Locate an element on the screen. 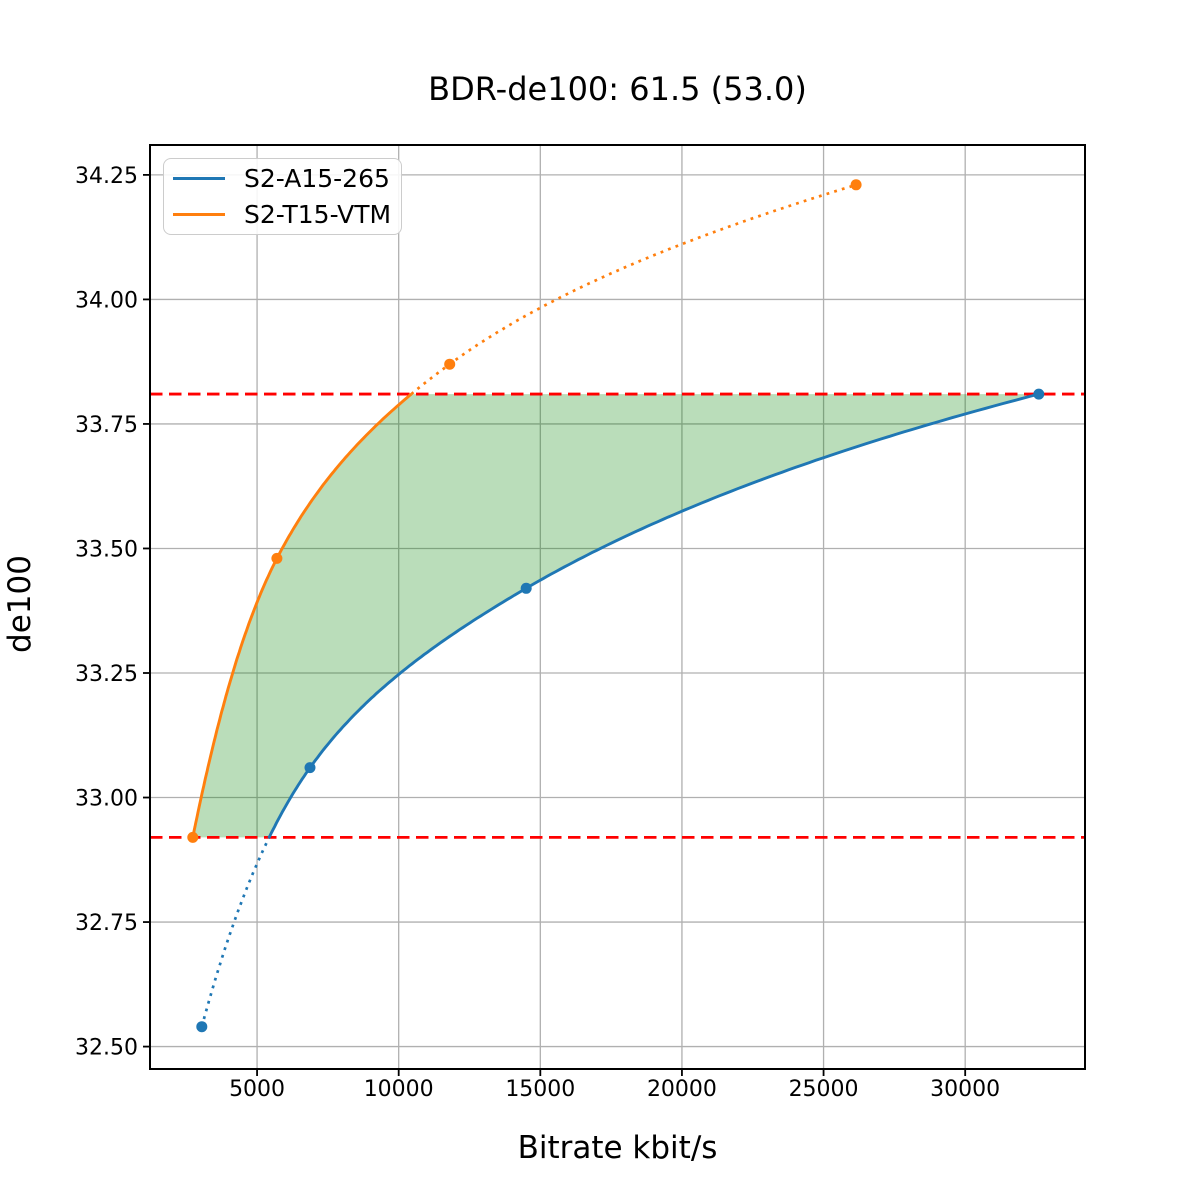 This screenshot has width=1200, height=1200. x-tick-labels: 5000 10000 15000 20000 25000 30000 is located at coordinates (614, 1089).